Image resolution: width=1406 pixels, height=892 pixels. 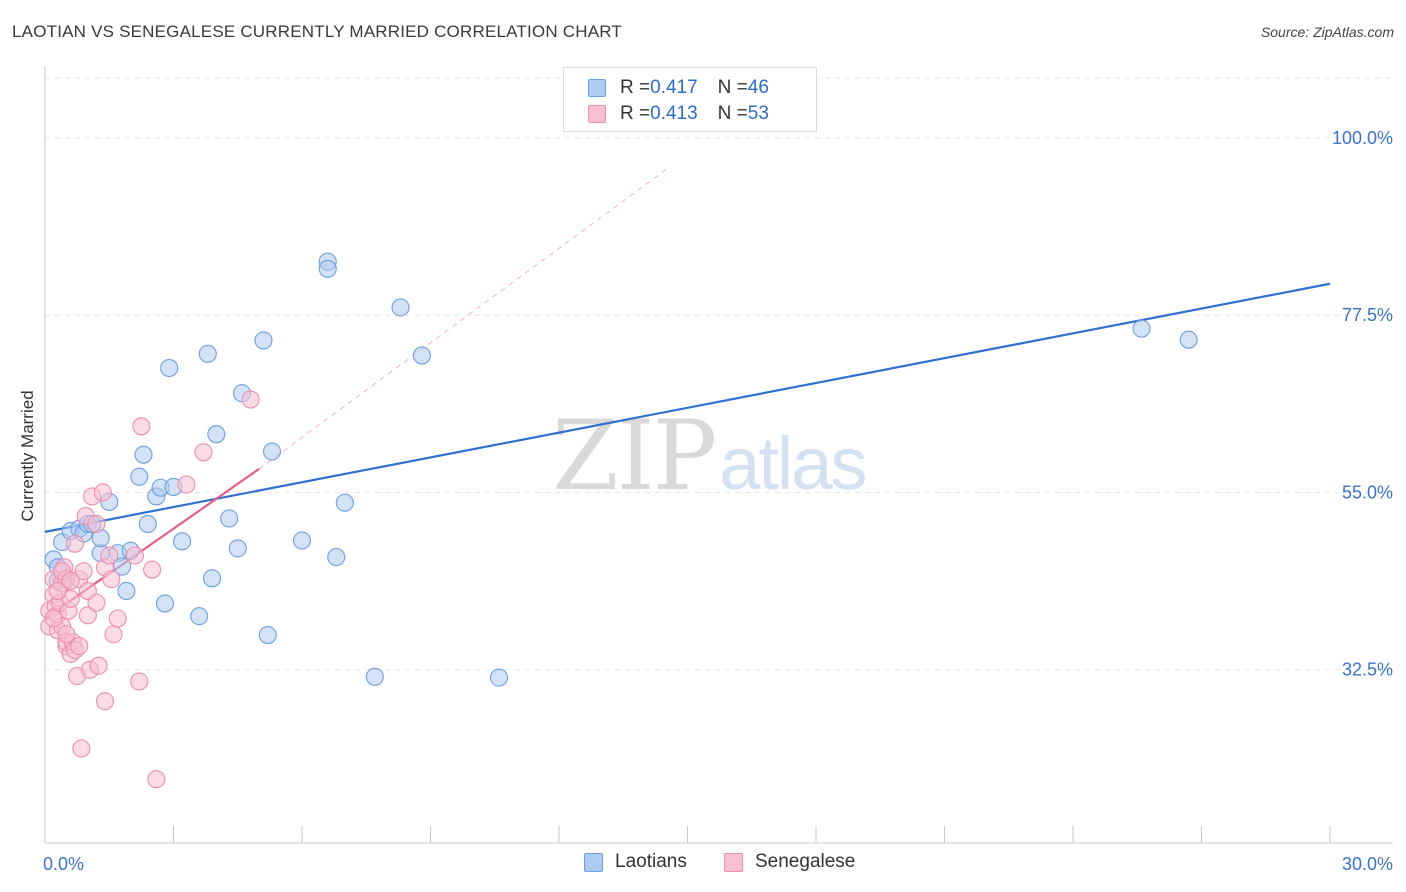 I want to click on watermark-atlas: atlas, so click(x=793, y=463).